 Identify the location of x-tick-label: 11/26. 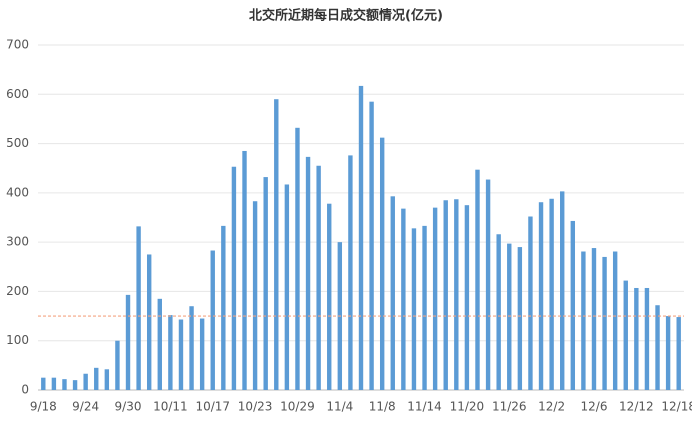
(509, 407).